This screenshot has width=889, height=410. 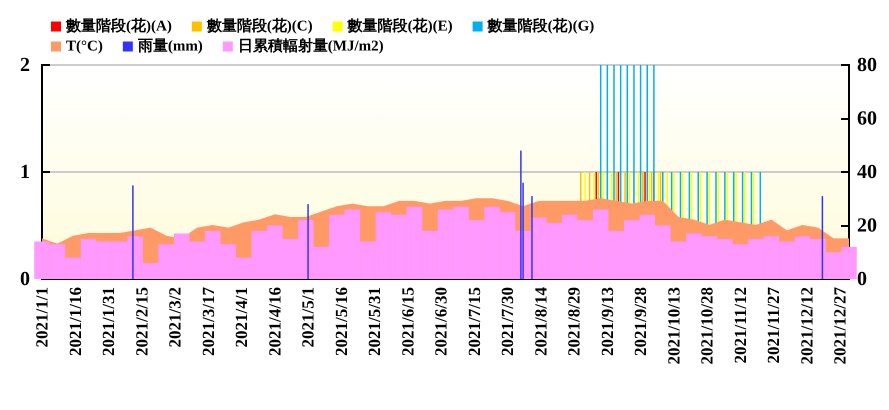 I want to click on legend-label: 數量階段(花)(G), so click(x=540, y=26).